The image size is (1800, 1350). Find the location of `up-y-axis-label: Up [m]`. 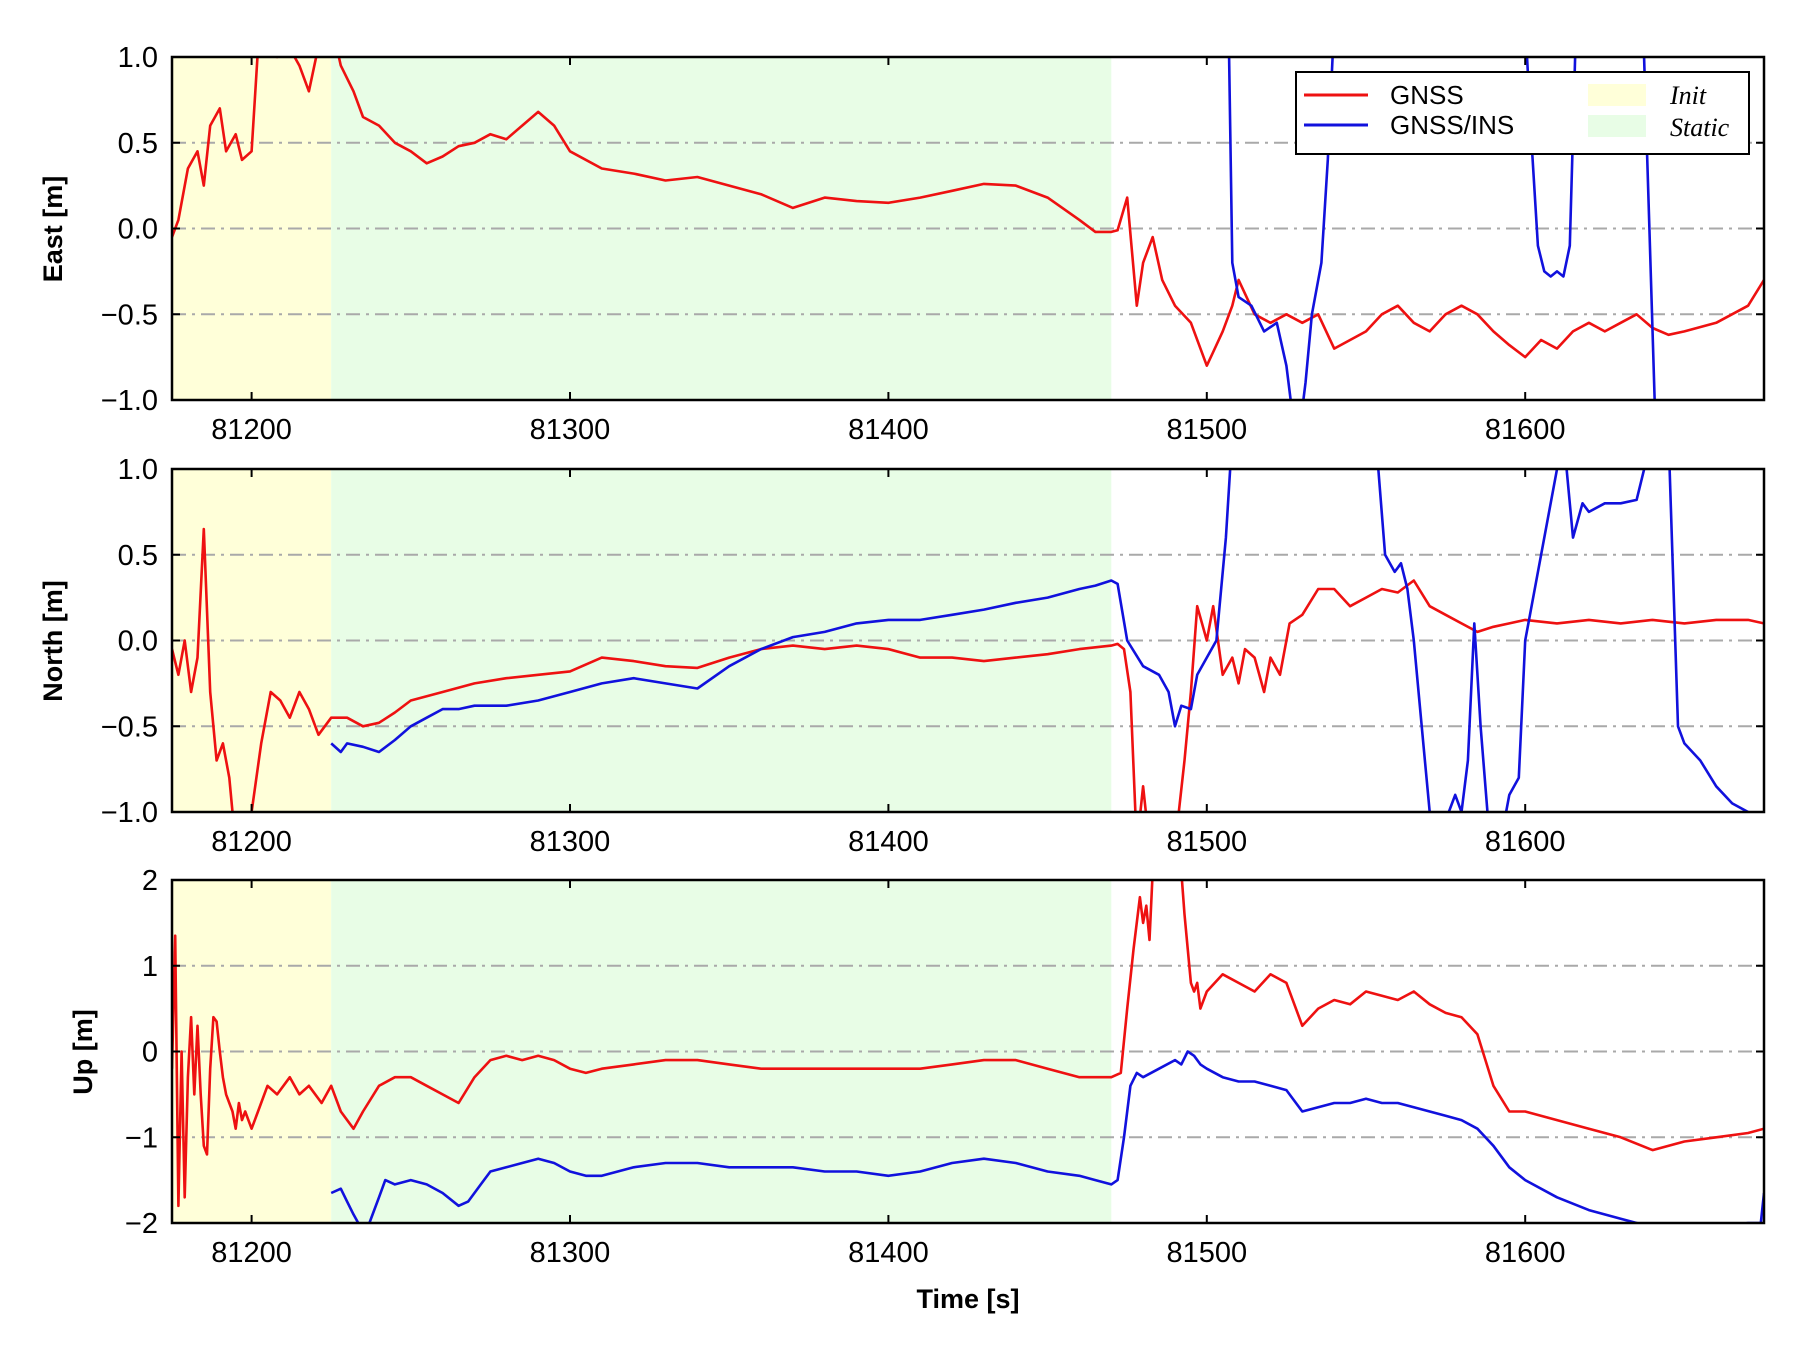

up-y-axis-label: Up [m] is located at coordinates (83, 1051).